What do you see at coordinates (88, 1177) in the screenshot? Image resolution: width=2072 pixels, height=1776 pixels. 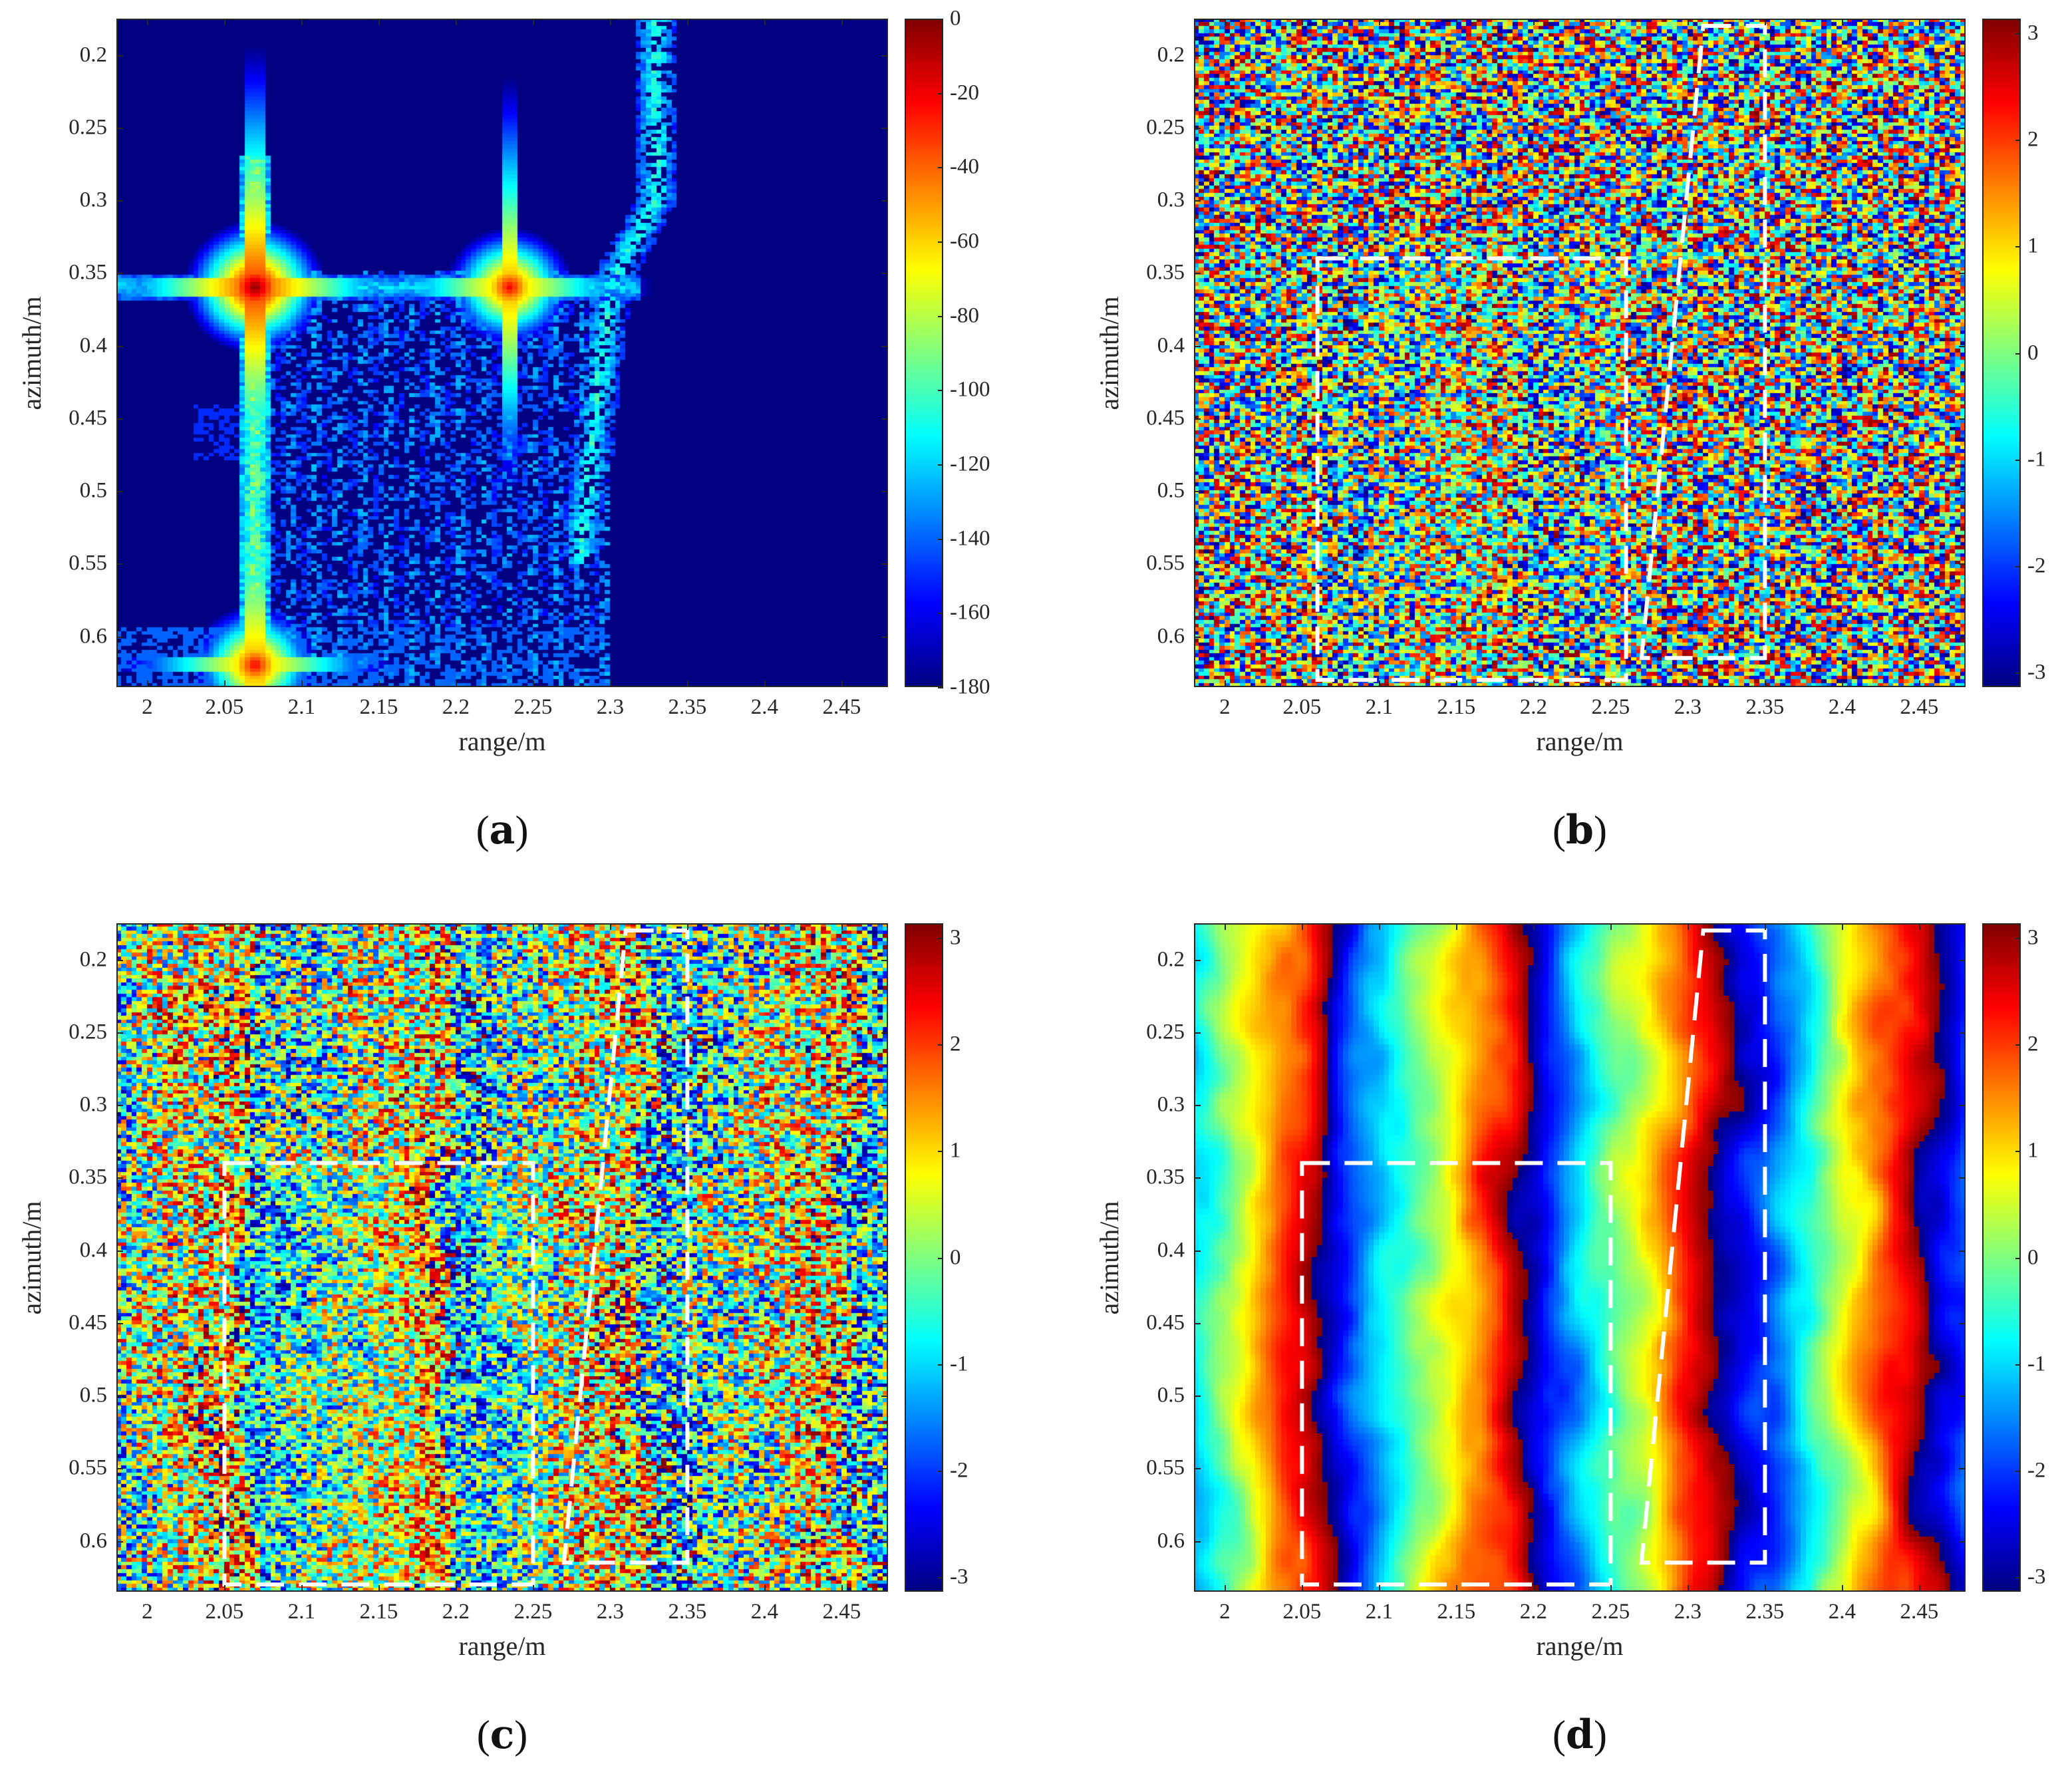 I see `y-tick-label: 0.35` at bounding box center [88, 1177].